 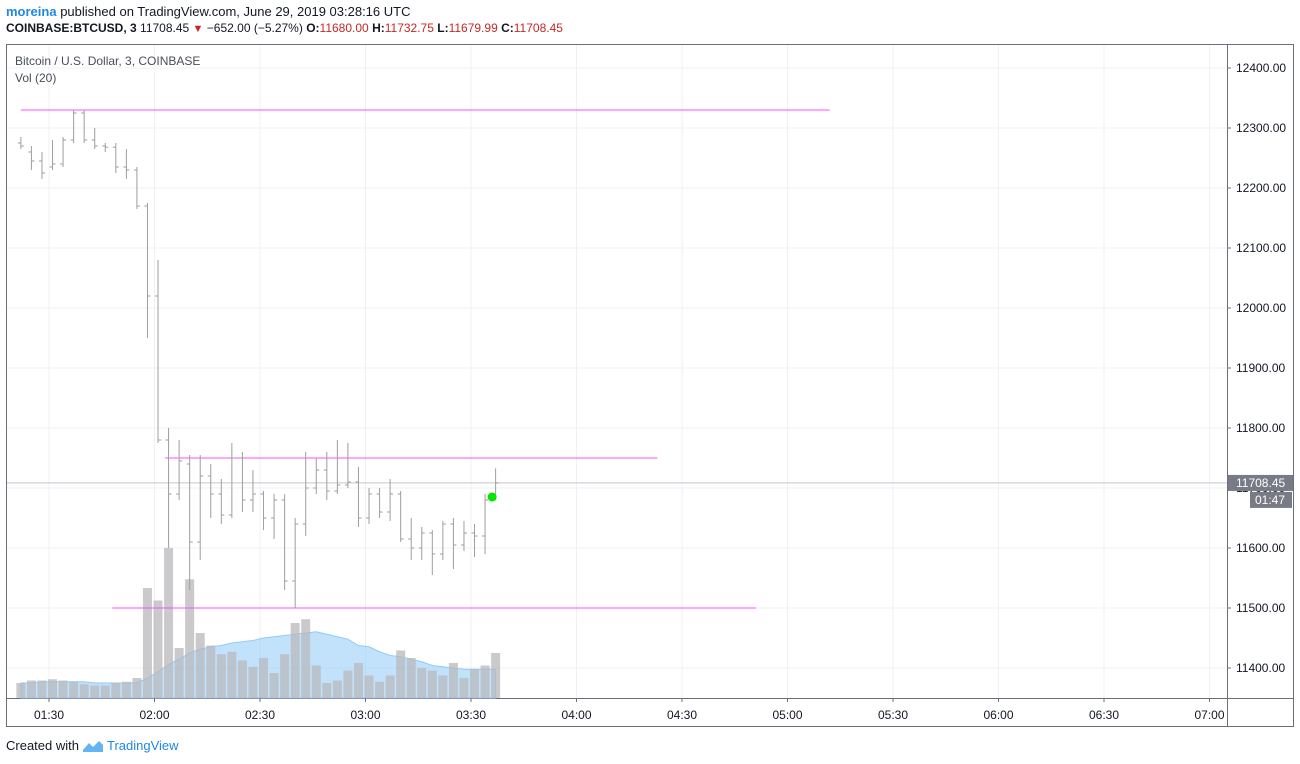 What do you see at coordinates (471, 715) in the screenshot?
I see `time-tick-label: 03:30` at bounding box center [471, 715].